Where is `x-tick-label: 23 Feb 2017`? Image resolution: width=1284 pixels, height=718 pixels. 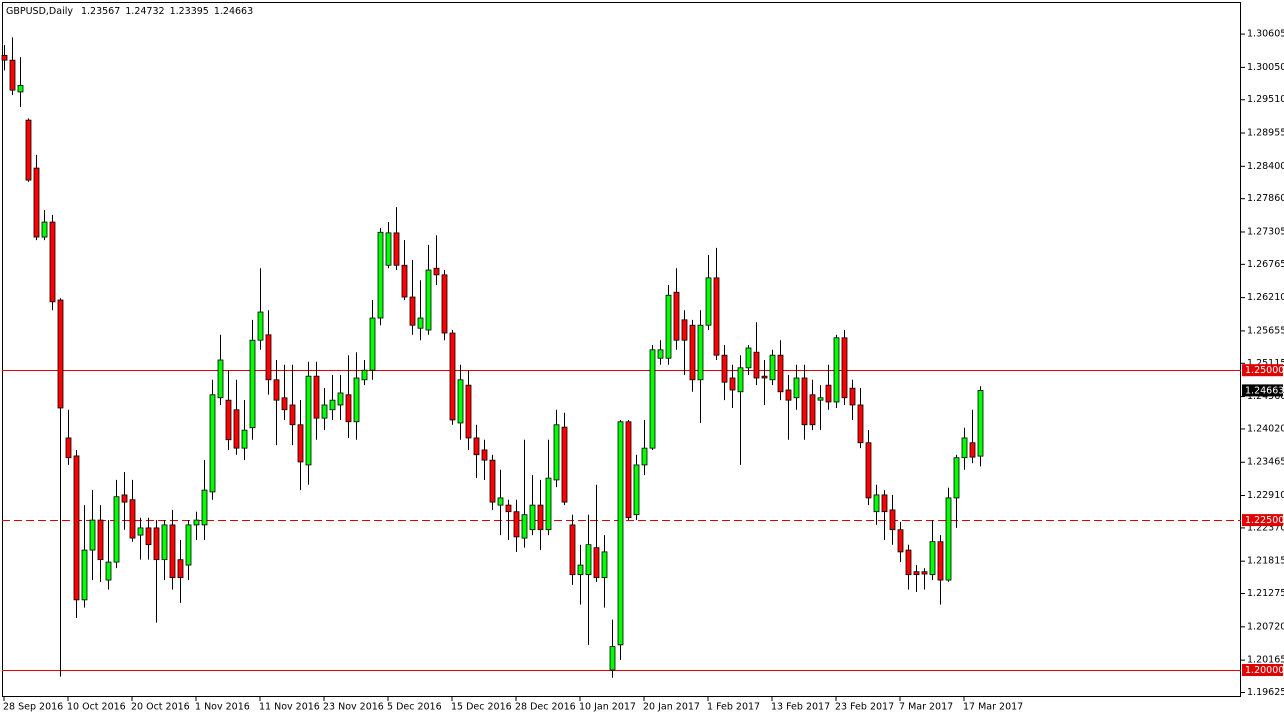
x-tick-label: 23 Feb 2017 is located at coordinates (864, 707).